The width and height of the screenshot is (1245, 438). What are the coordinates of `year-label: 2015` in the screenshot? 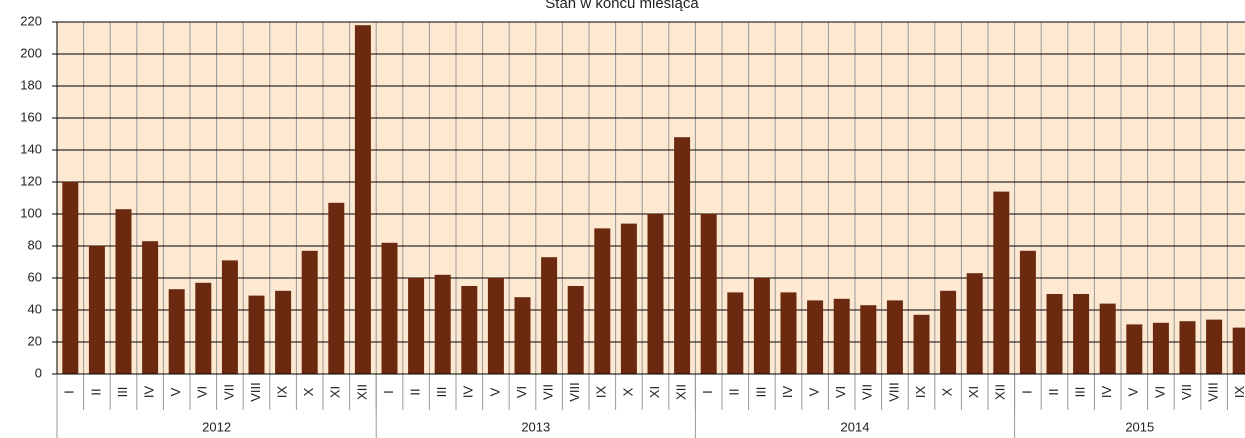 It's located at (1139, 426).